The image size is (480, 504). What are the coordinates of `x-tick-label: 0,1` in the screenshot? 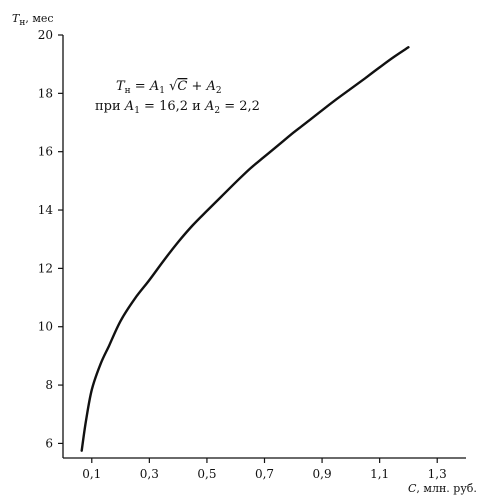 It's located at (91, 474).